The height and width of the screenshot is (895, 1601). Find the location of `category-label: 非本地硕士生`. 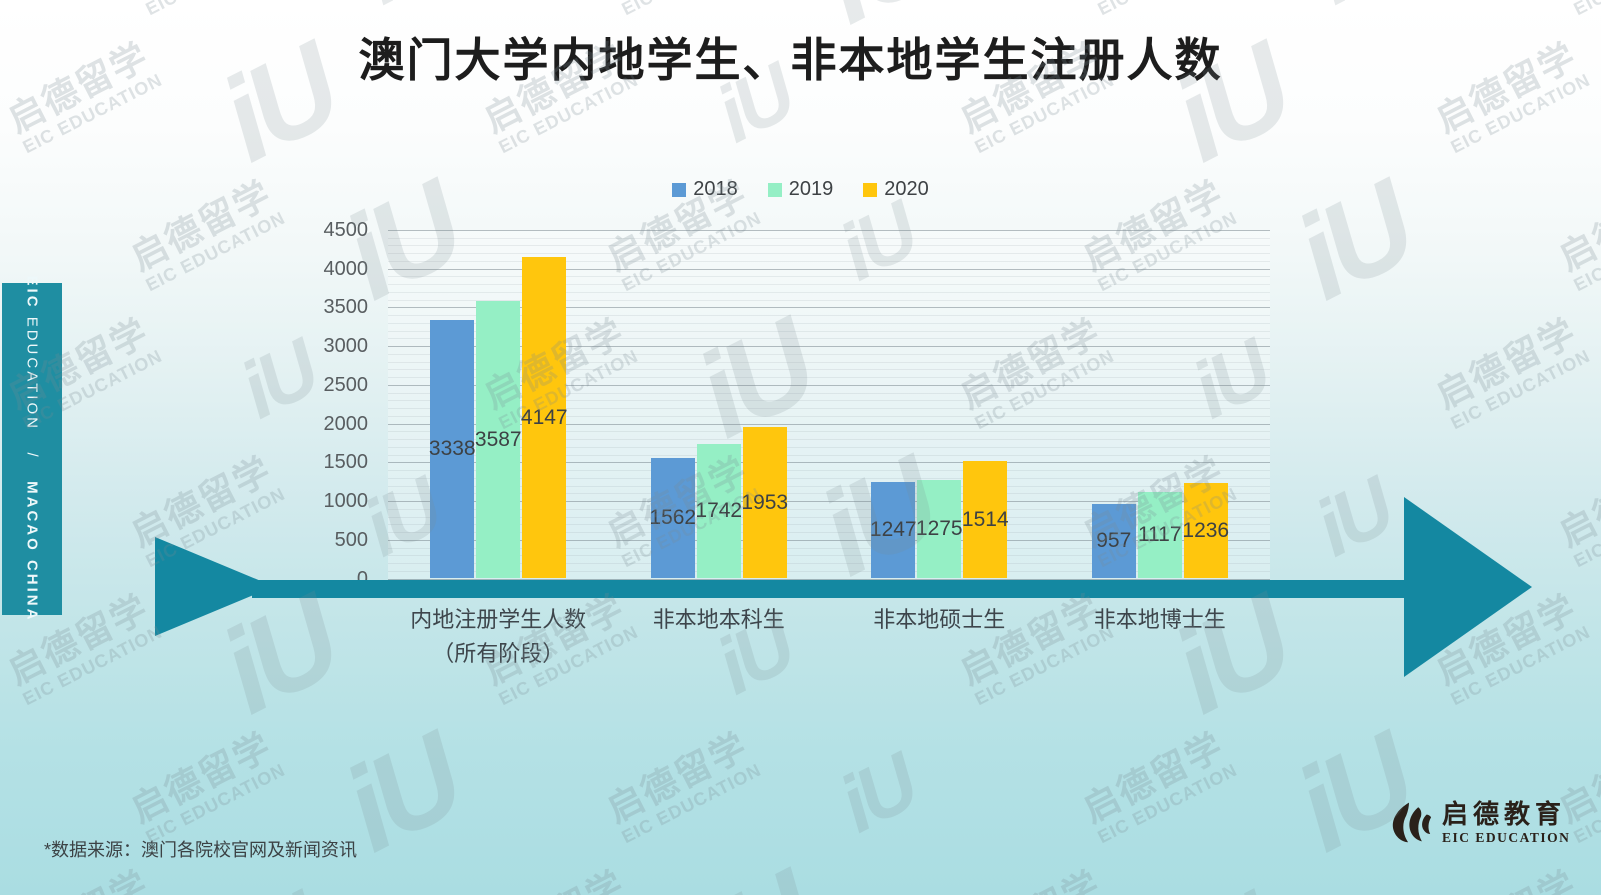

category-label: 非本地硕士生 is located at coordinates (939, 619).